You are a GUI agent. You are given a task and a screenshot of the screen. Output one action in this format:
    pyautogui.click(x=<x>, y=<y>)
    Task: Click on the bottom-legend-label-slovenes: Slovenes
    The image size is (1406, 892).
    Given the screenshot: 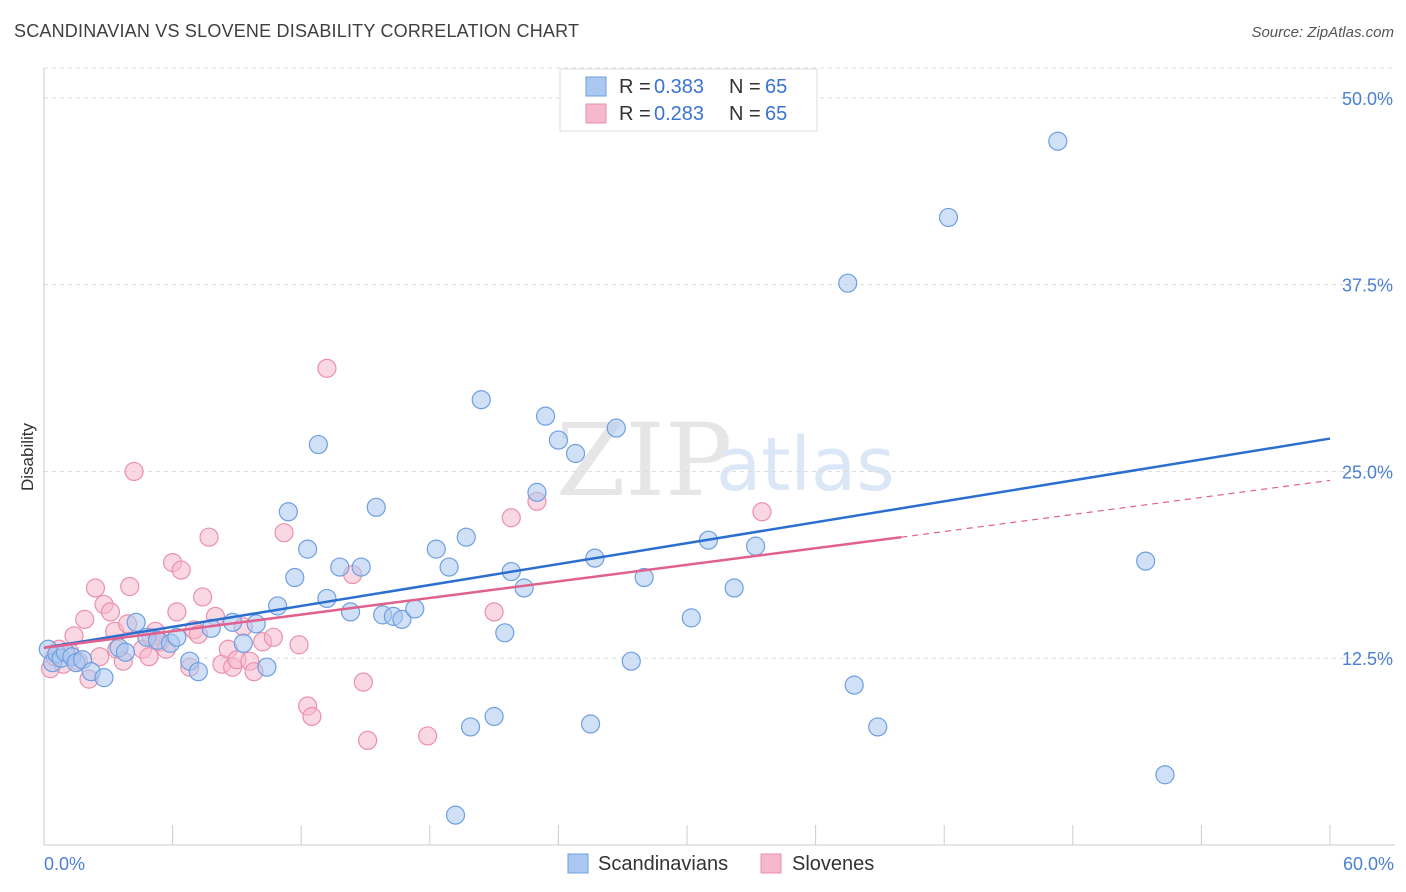 What is the action you would take?
    pyautogui.click(x=833, y=864)
    